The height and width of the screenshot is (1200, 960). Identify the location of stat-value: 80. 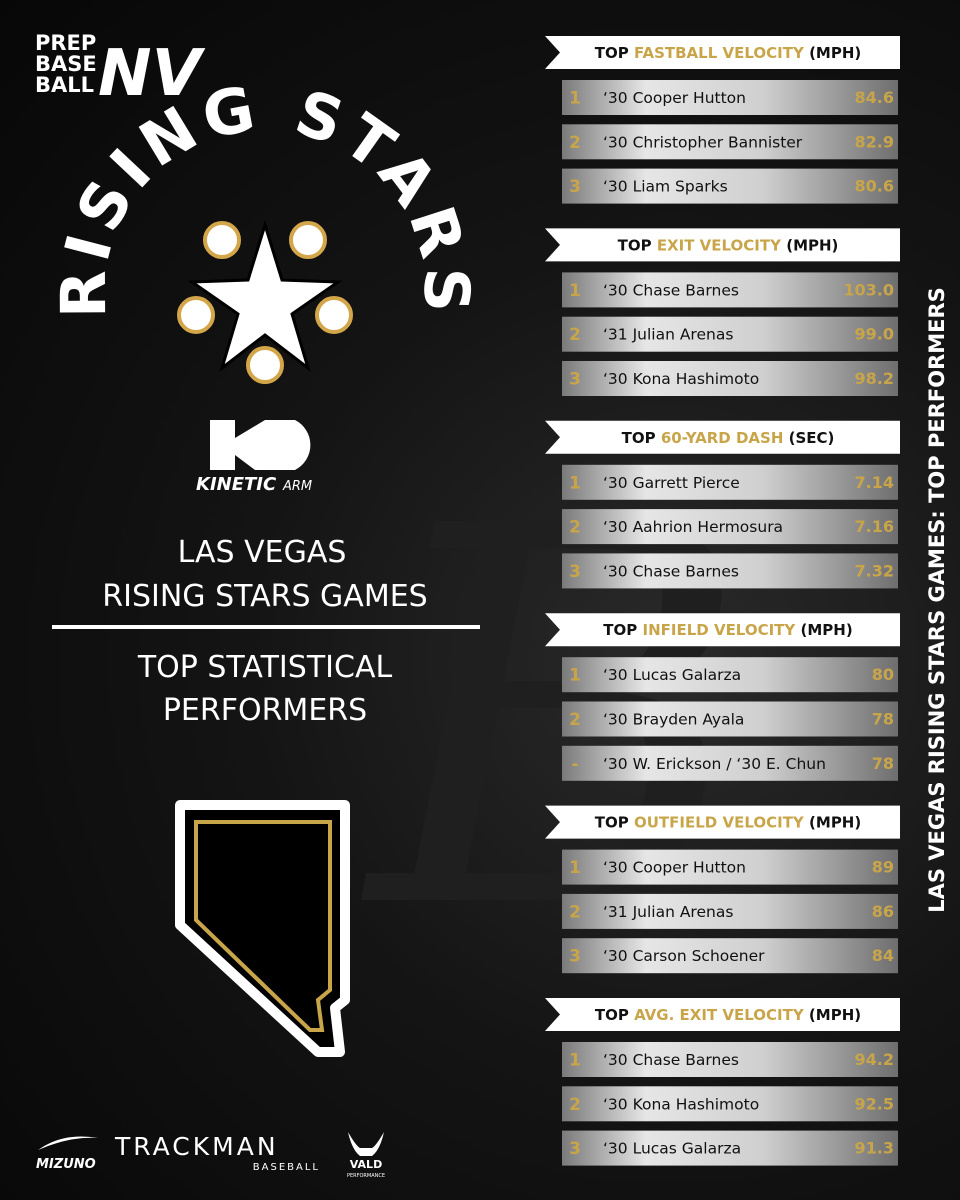
(883, 674).